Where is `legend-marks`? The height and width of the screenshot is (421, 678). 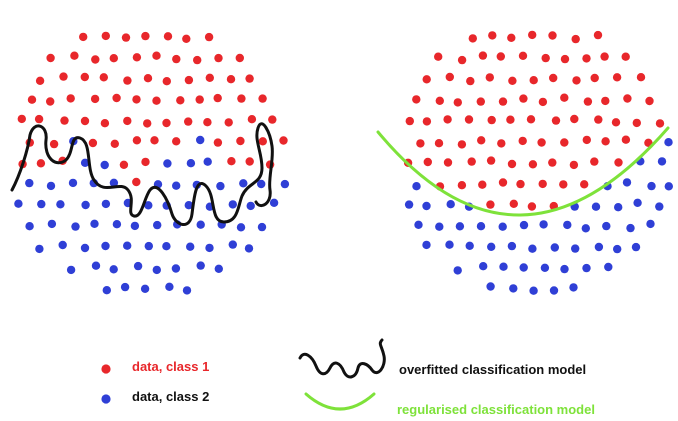
legend-marks is located at coordinates (243, 374).